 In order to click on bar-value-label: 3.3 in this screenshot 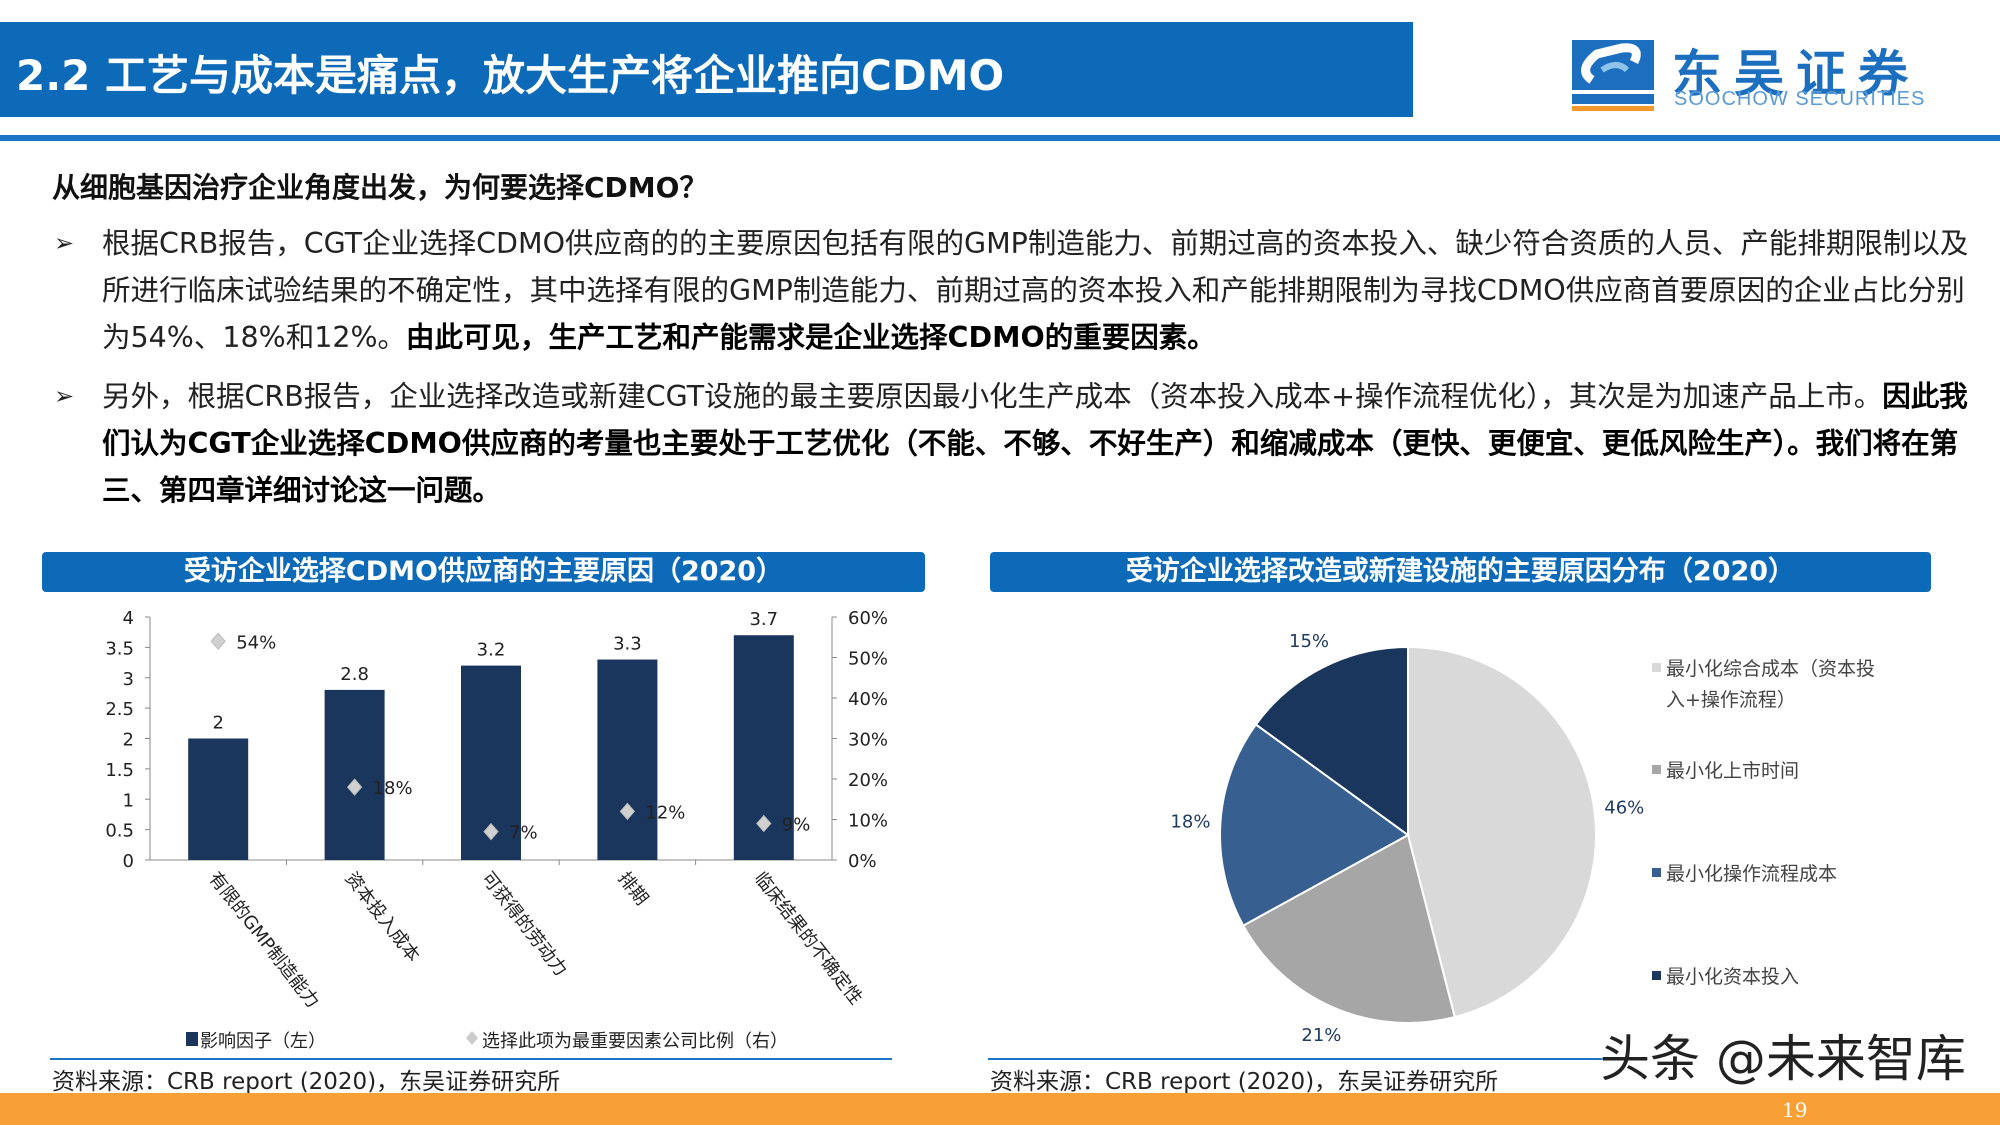, I will do `click(627, 644)`.